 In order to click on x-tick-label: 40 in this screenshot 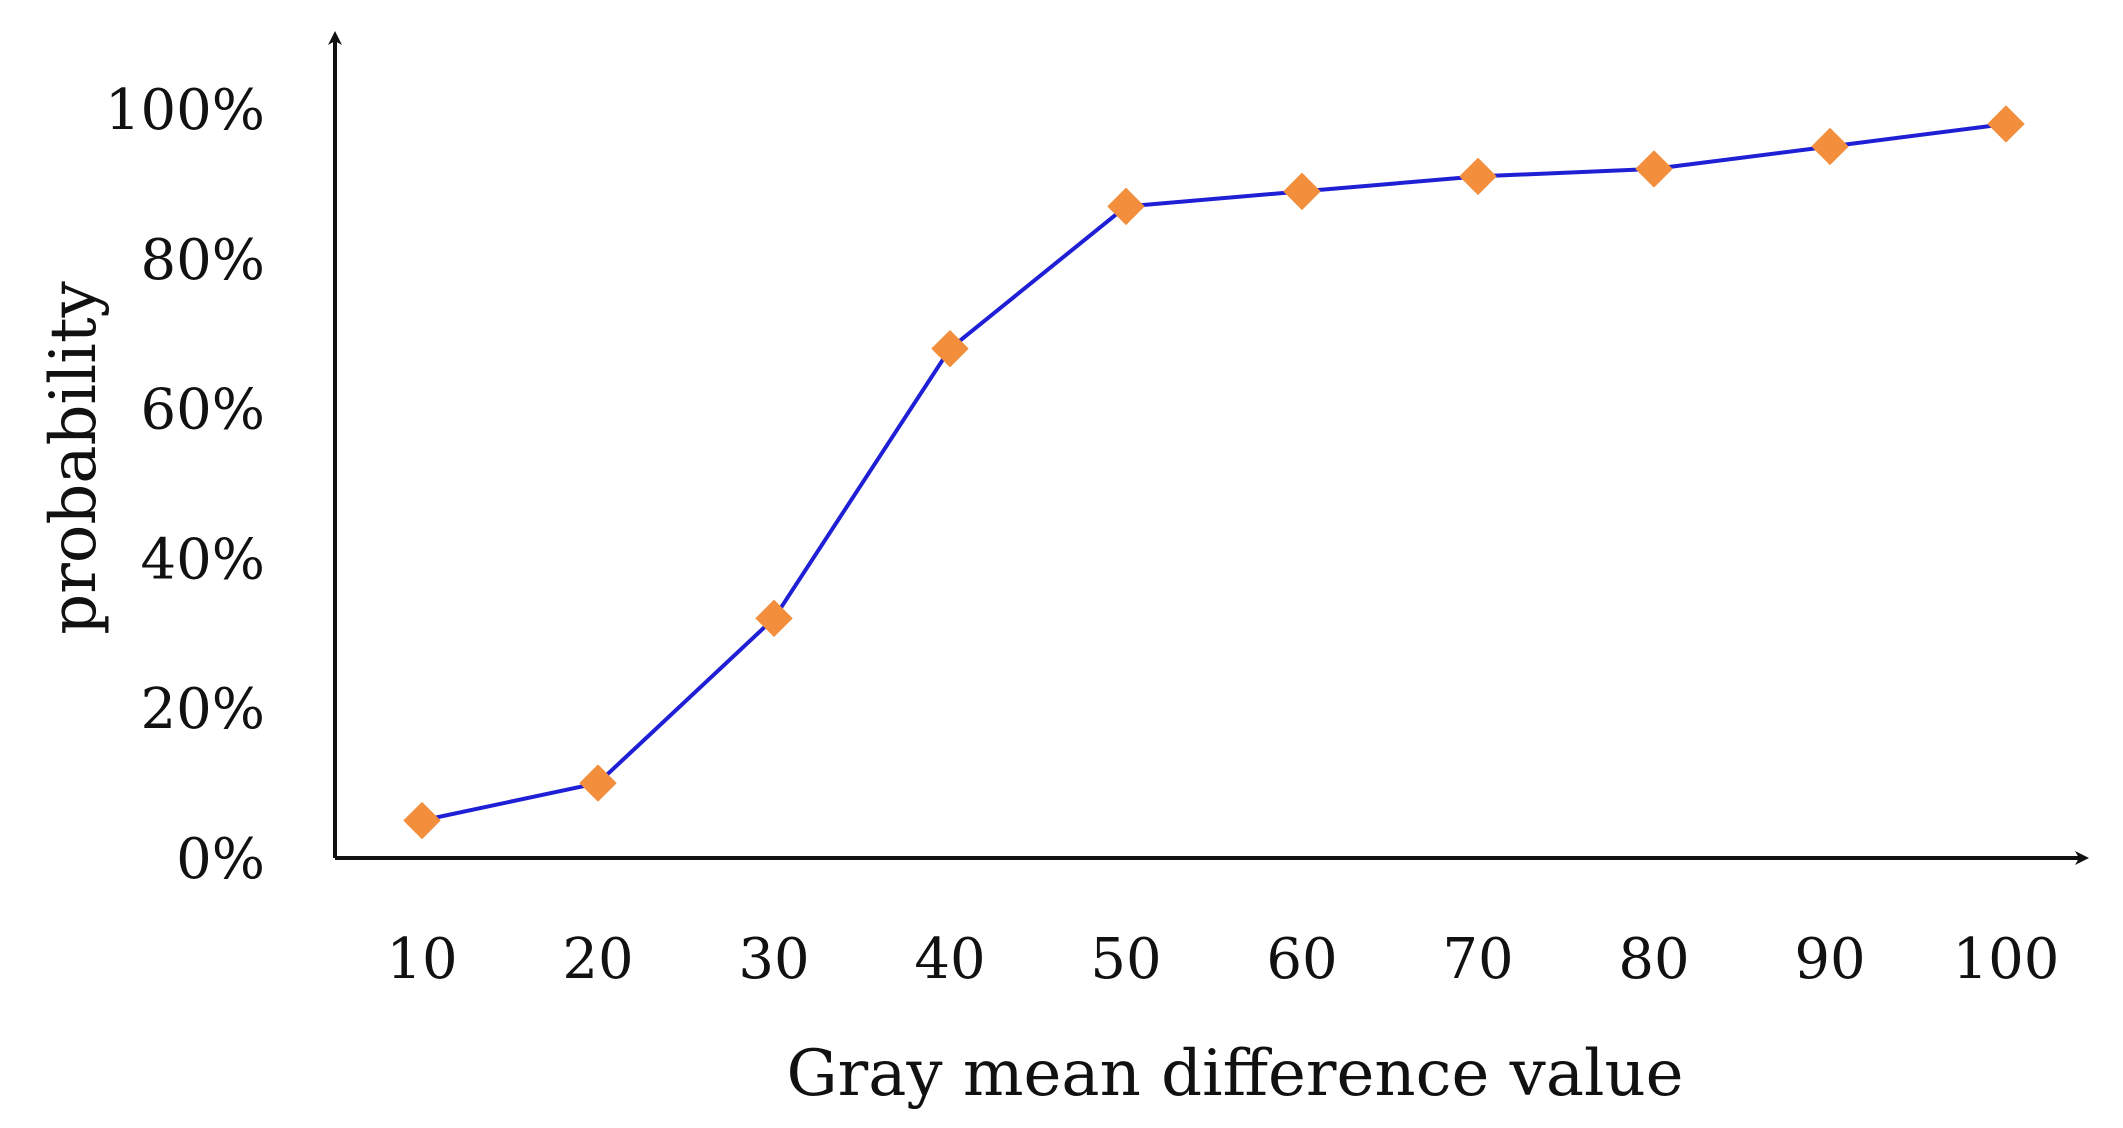, I will do `click(949, 959)`.